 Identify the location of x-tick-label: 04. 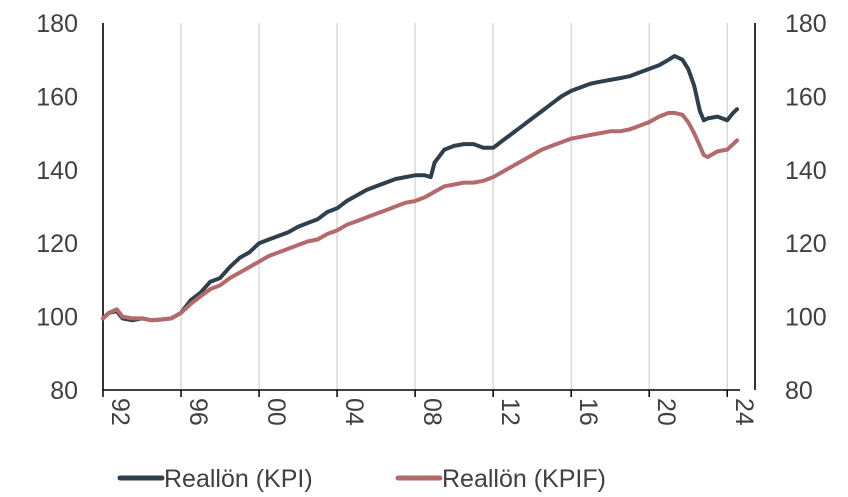
(354, 412).